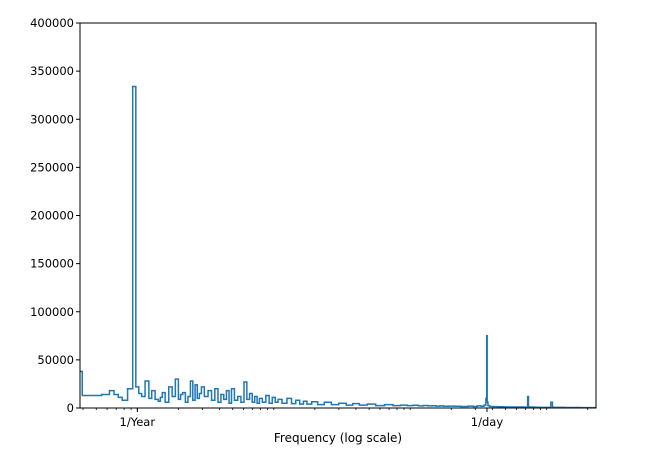 The height and width of the screenshot is (466, 652). I want to click on y-tick-label: 400000, so click(52, 23).